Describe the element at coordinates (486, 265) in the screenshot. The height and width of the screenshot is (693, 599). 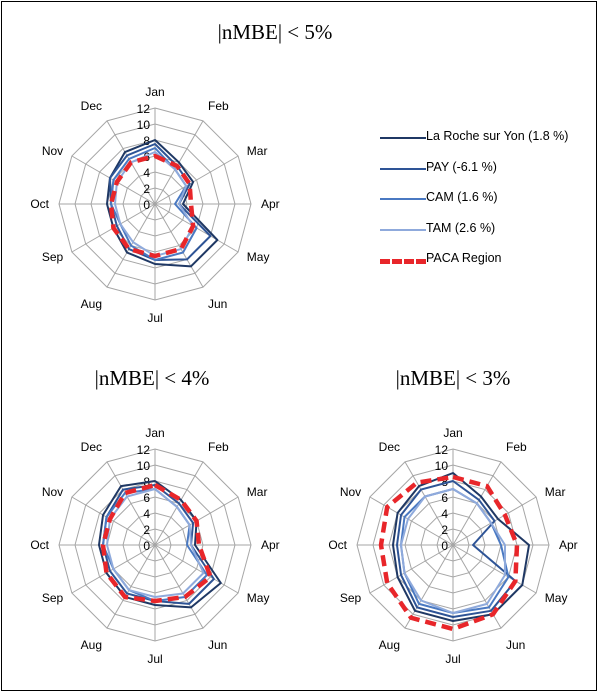
I see `legend-item: PACA Region` at that location.